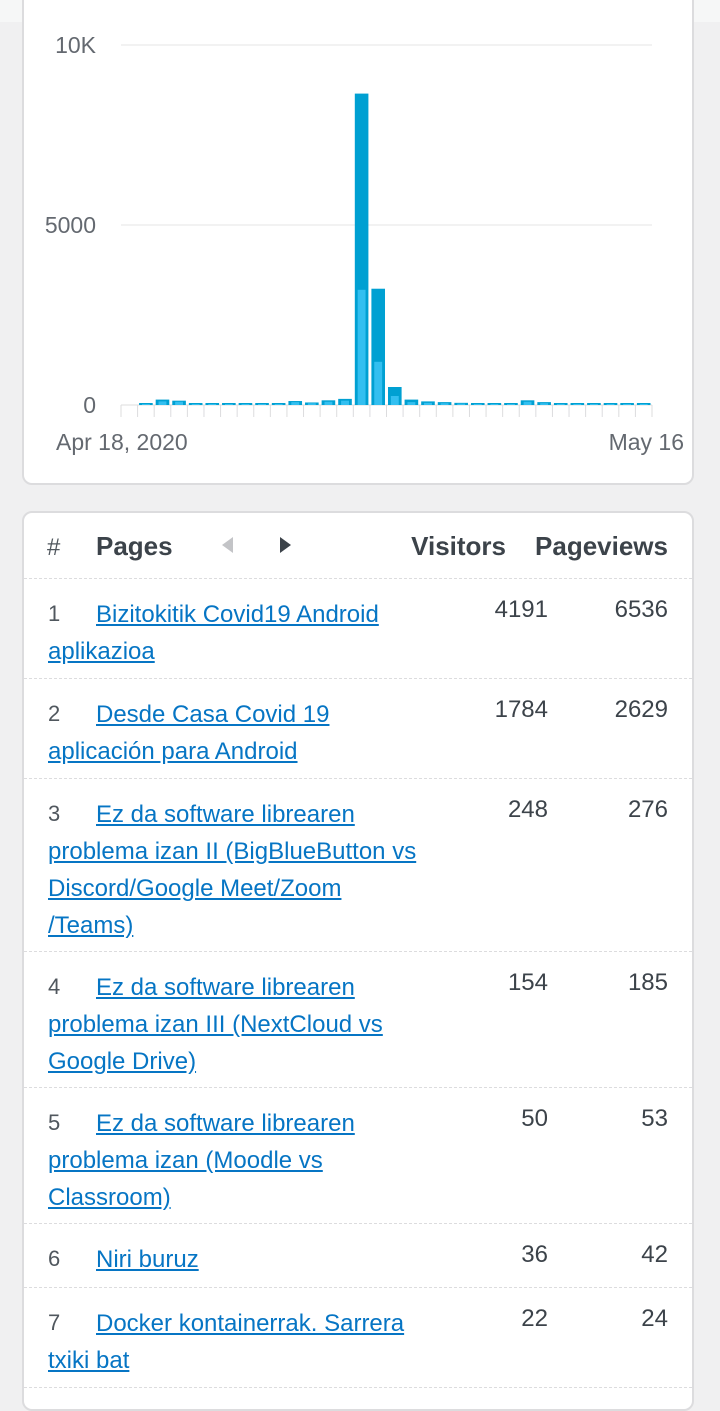 The image size is (720, 1411). Describe the element at coordinates (458, 546) in the screenshot. I see `visitors-header: Visitors` at that location.